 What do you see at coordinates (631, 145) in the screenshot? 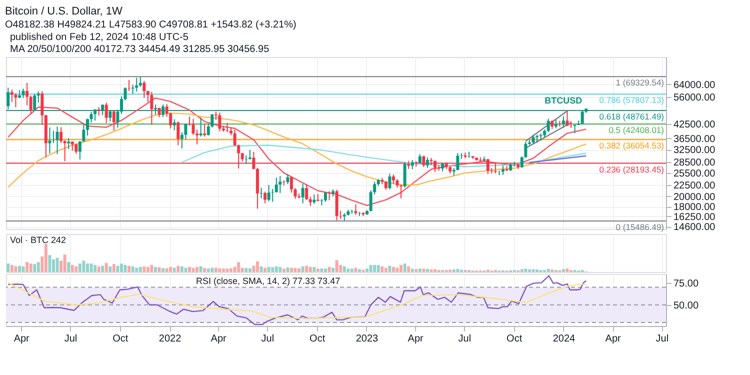
I see `ref-line-label: 0.382 (36054.53)` at bounding box center [631, 145].